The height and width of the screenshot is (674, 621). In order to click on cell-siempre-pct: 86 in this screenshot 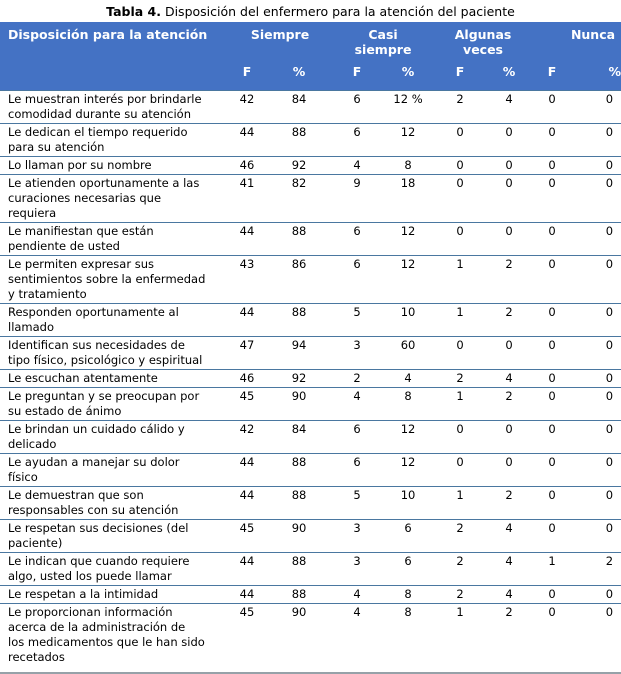, I will do `click(299, 279)`.